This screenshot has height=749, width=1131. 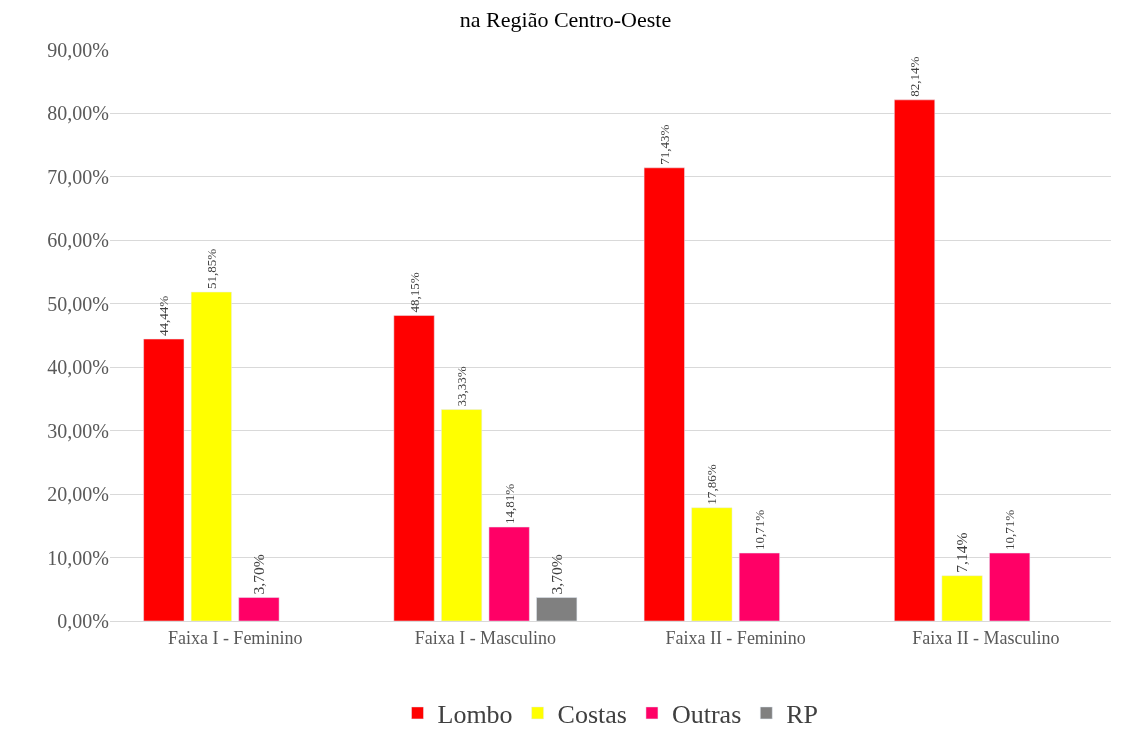 I want to click on data-label: 82,14%, so click(x=915, y=76).